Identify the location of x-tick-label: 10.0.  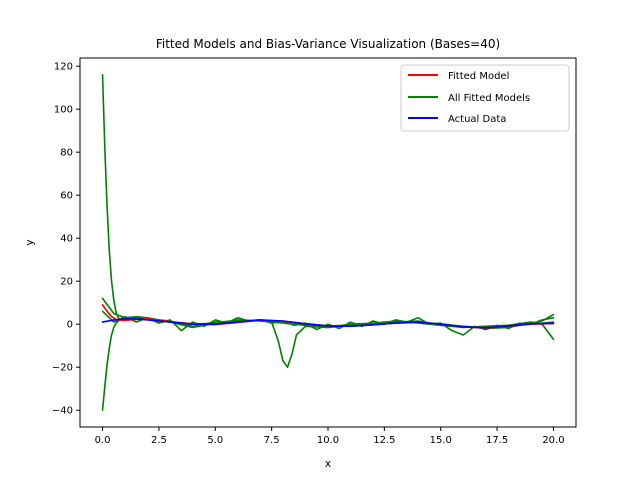
(328, 440).